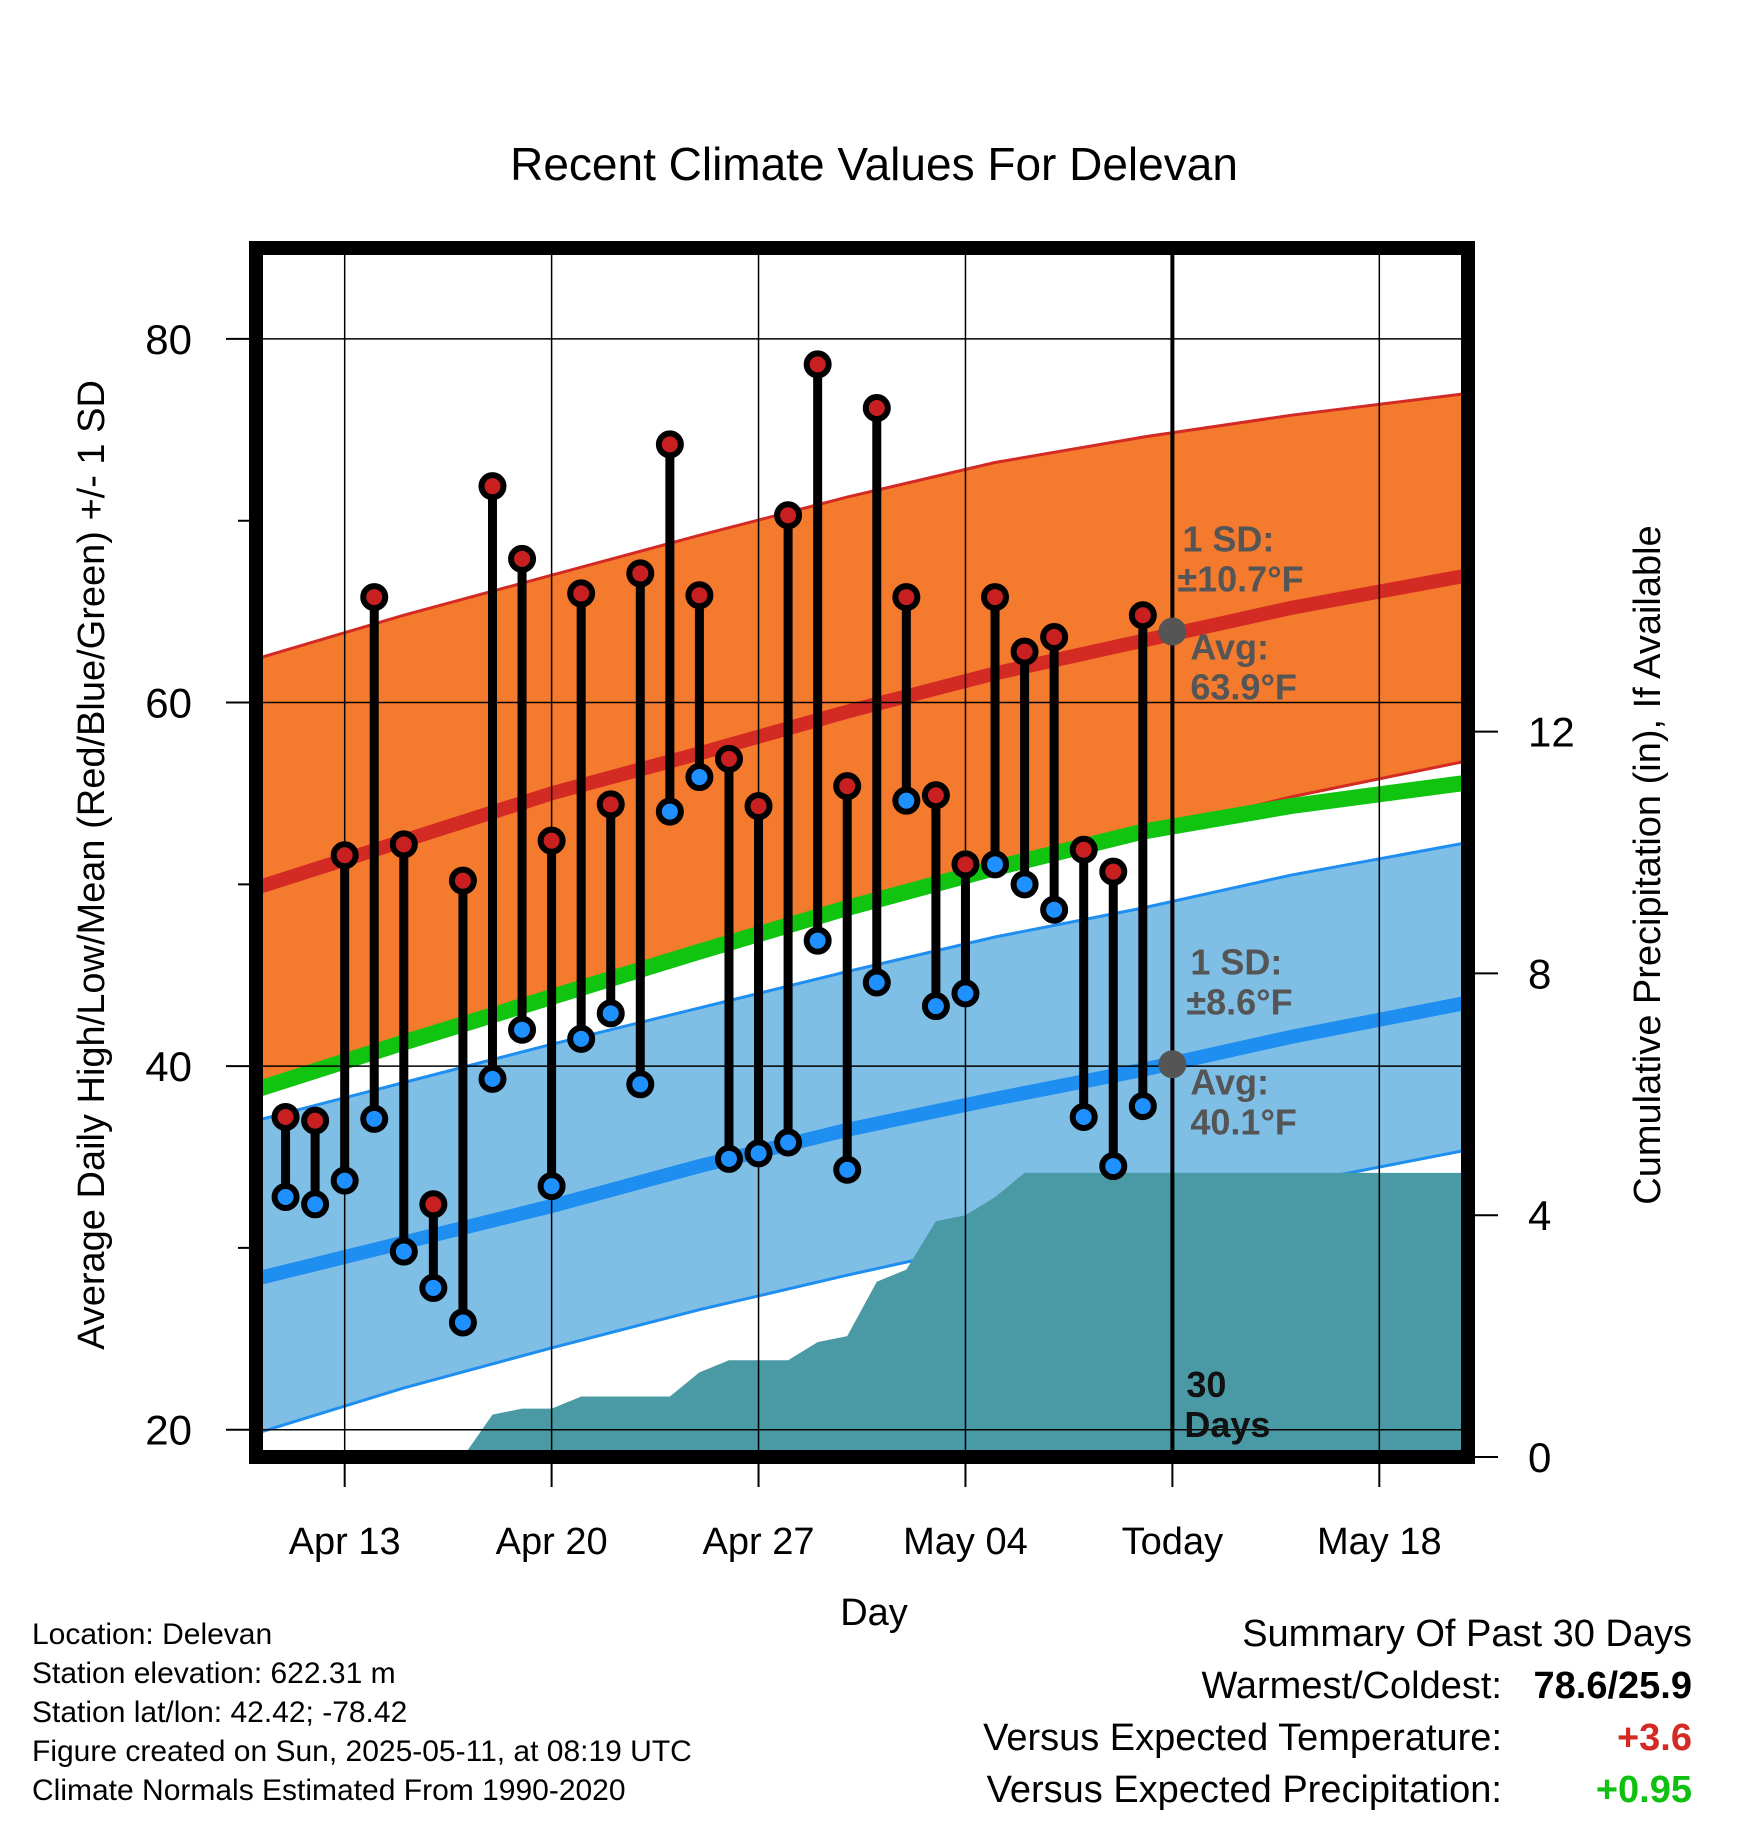 This screenshot has width=1748, height=1828. I want to click on y2-tick-label: 8, so click(1539, 973).